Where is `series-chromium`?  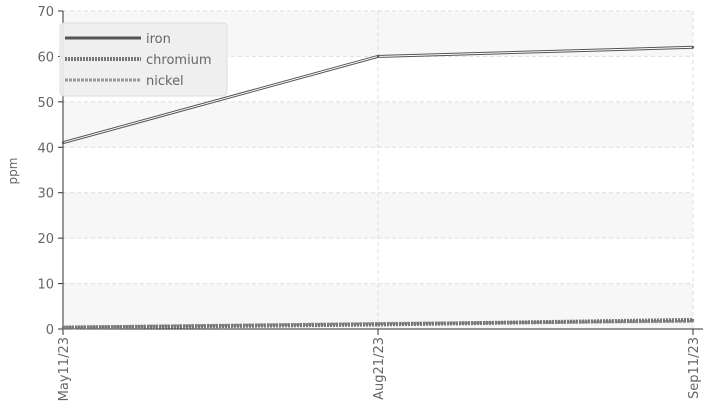
series-chromium is located at coordinates (378, 323).